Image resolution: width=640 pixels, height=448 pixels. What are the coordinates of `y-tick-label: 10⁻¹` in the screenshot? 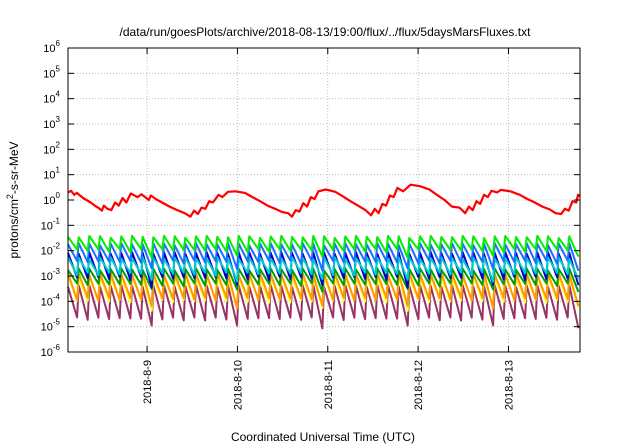 It's located at (51, 224).